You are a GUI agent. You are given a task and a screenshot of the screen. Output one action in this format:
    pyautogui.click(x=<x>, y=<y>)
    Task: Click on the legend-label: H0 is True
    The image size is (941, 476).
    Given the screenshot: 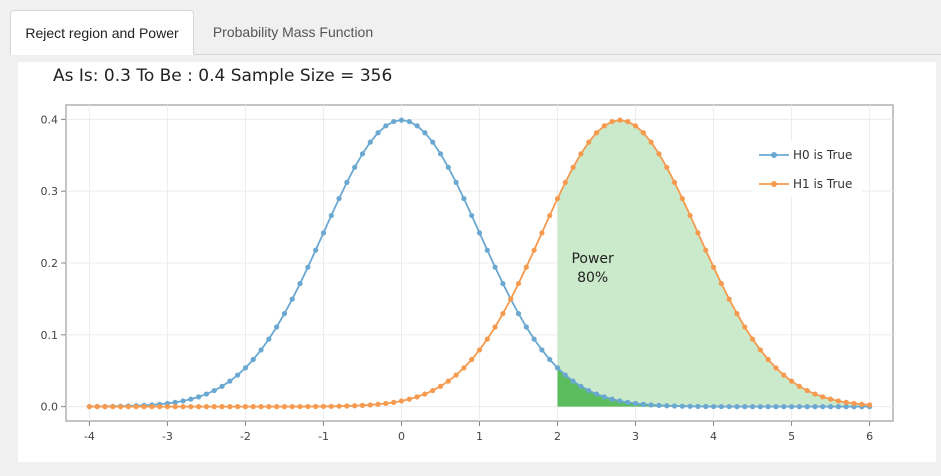 What is the action you would take?
    pyautogui.click(x=822, y=155)
    